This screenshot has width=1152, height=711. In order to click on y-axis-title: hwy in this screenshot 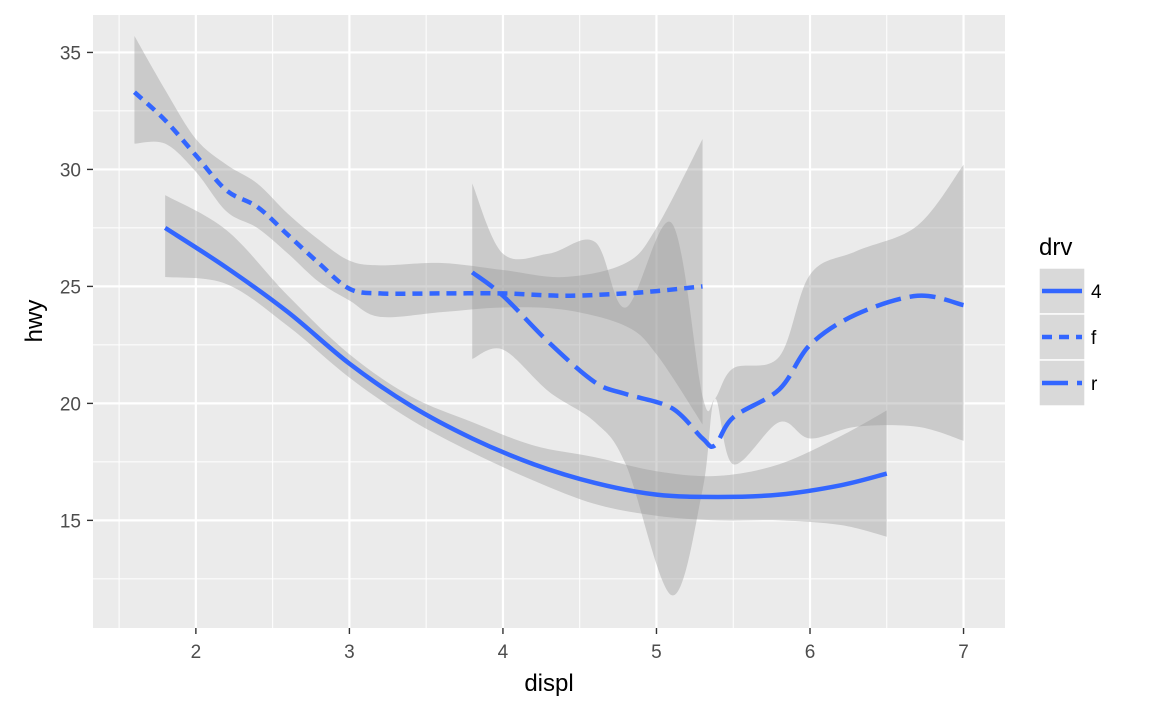, I will do `click(34, 321)`.